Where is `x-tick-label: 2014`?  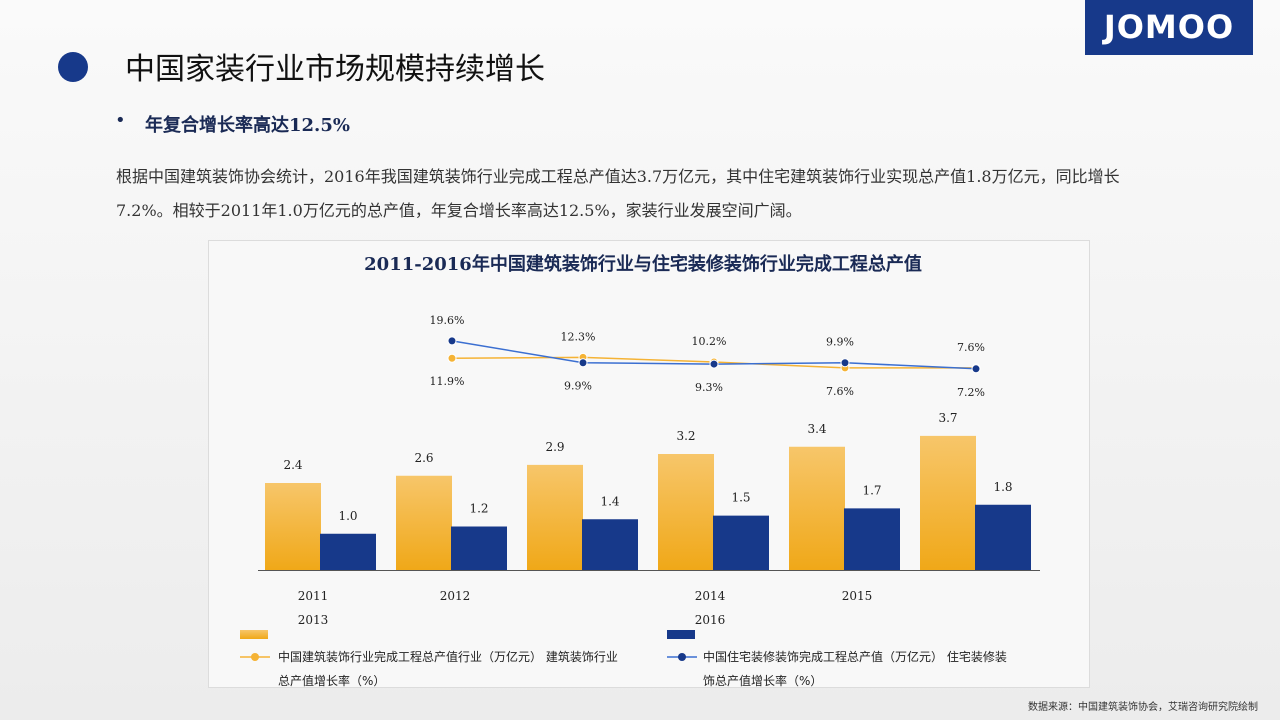
x-tick-label: 2014 is located at coordinates (710, 596).